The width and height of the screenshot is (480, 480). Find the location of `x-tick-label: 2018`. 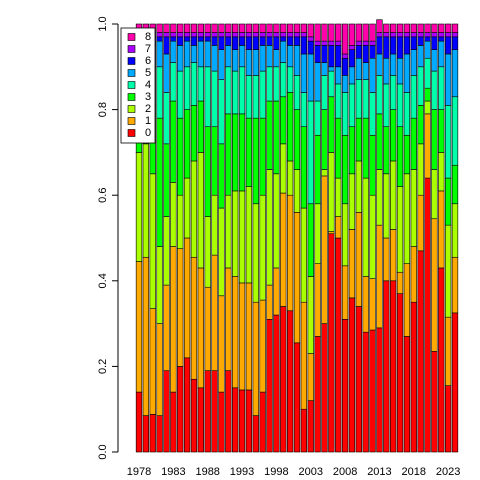

x-tick-label: 2018 is located at coordinates (414, 472).